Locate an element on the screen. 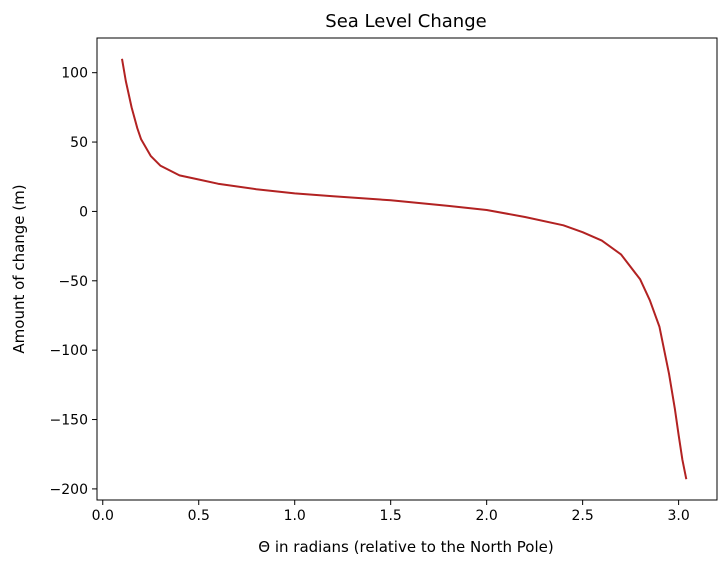 The width and height of the screenshot is (725, 567). y-tick-label: −150 is located at coordinates (69, 421).